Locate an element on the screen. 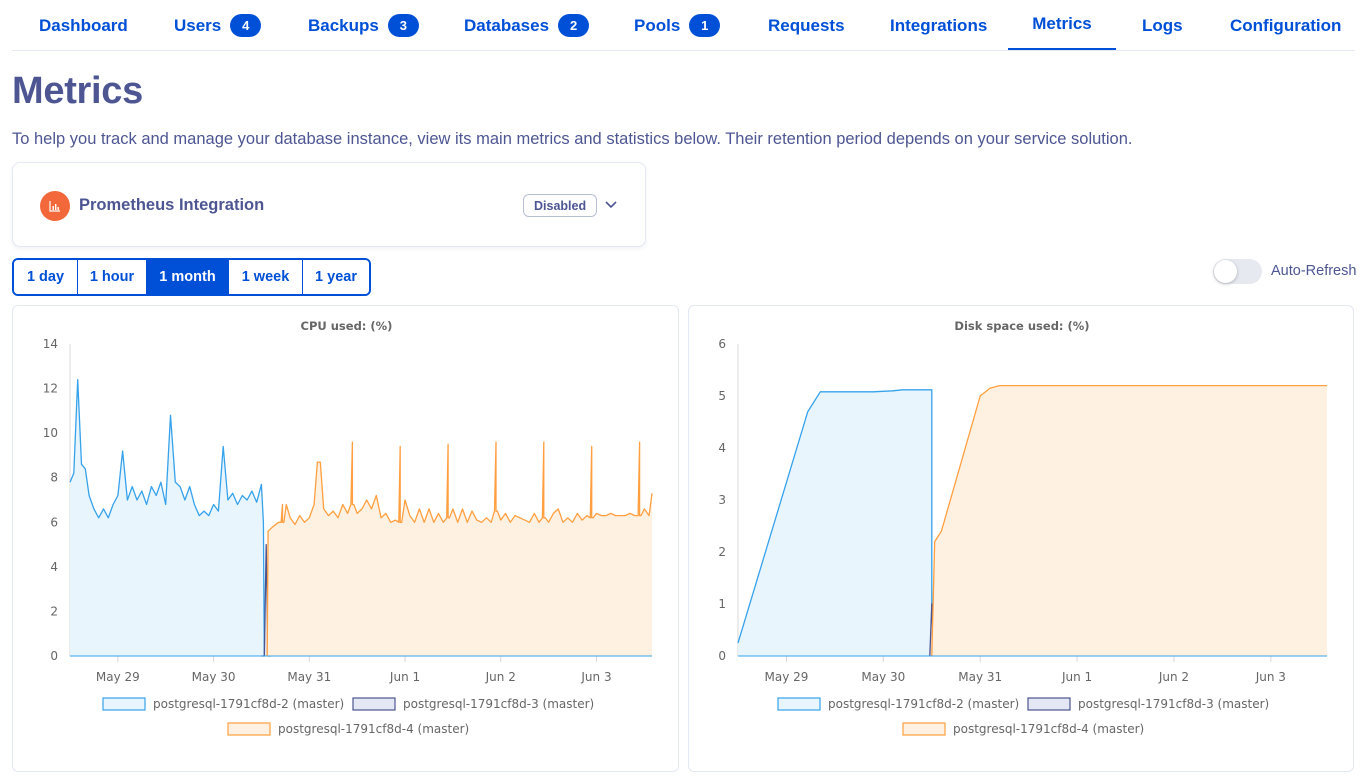 Image resolution: width=1367 pixels, height=781 pixels. nav-item-pools: Pools 1 is located at coordinates (677, 25).